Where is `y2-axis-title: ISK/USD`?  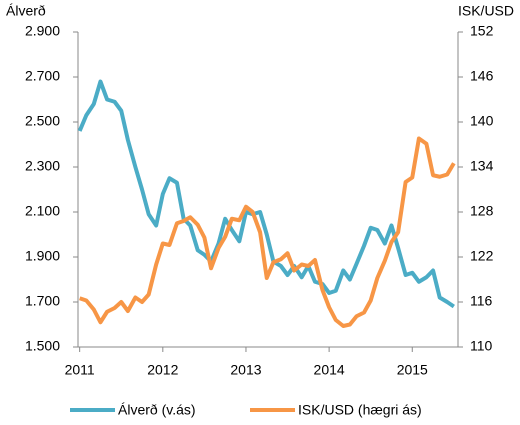 y2-axis-title: ISK/USD is located at coordinates (486, 11).